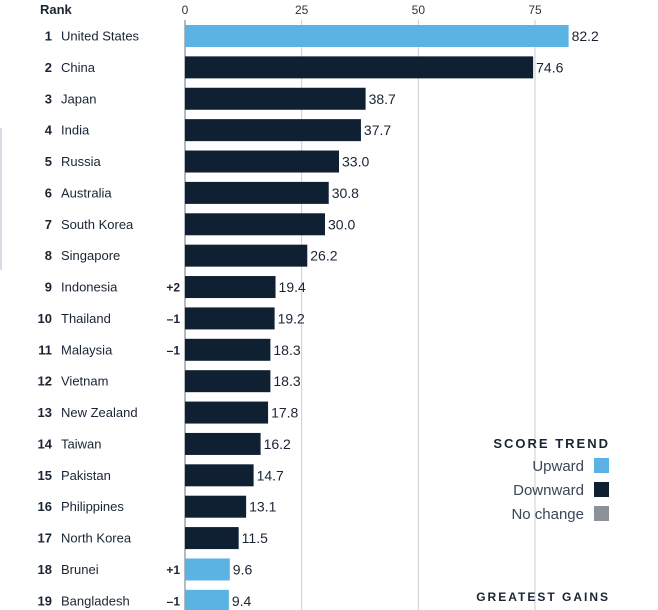 The width and height of the screenshot is (658, 610). What do you see at coordinates (355, 162) in the screenshot?
I see `value-label: 33.0` at bounding box center [355, 162].